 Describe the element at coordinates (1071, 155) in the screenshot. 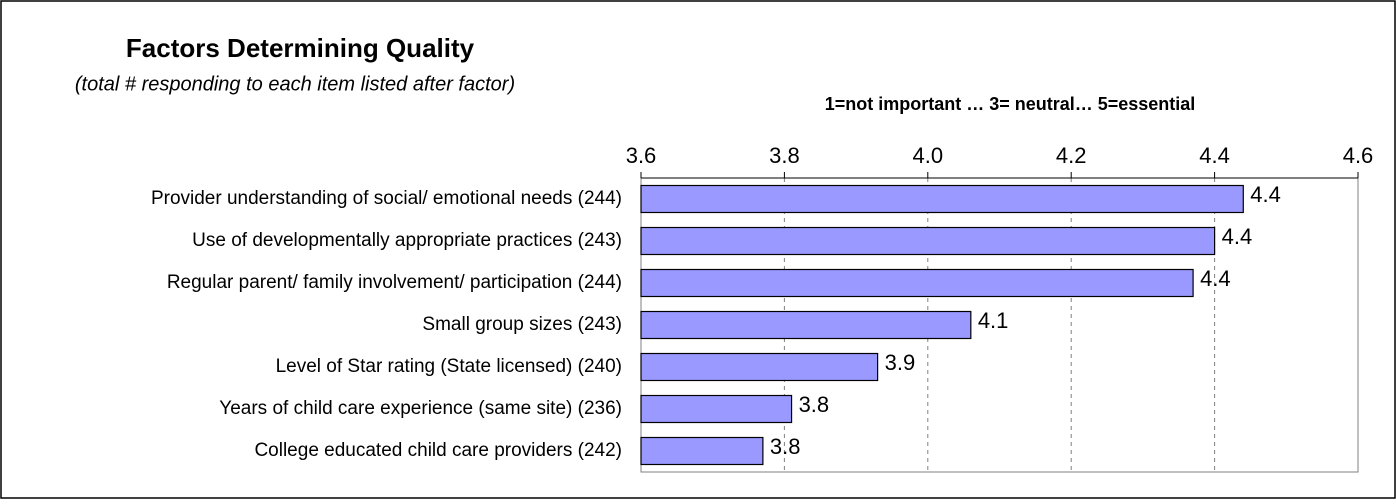

I see `x-tick-label: 4.2` at that location.